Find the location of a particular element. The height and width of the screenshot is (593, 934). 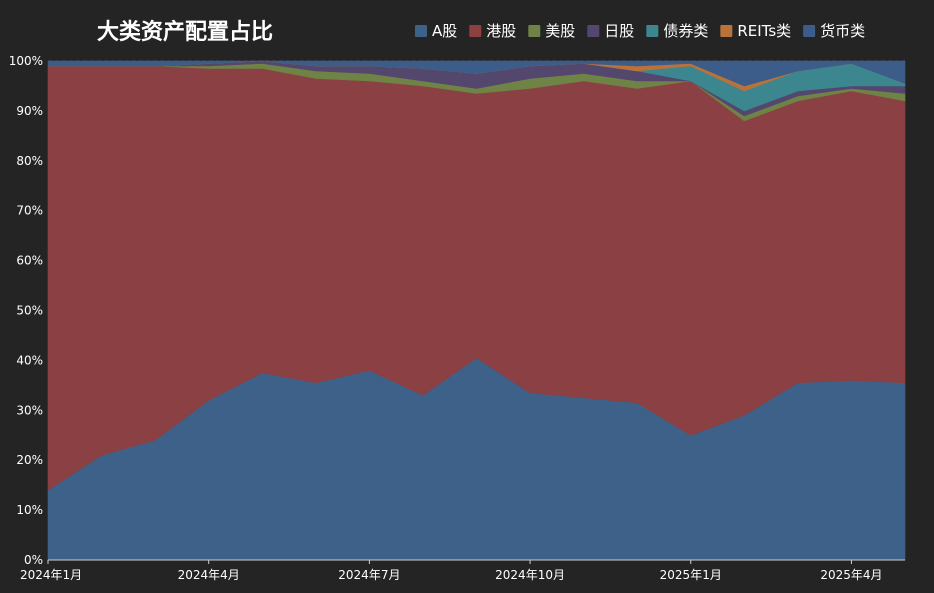

y-tick-label: 90% is located at coordinates (29, 111).